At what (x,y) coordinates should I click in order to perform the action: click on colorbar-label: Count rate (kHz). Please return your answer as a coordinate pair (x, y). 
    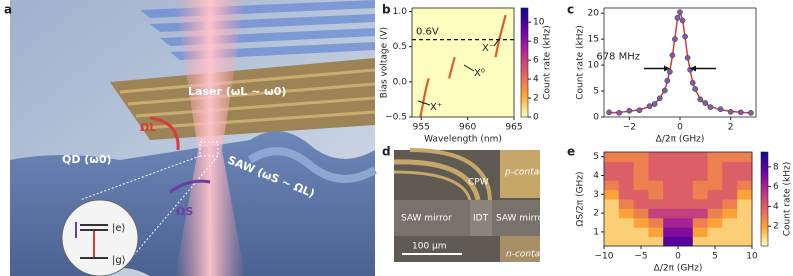
    Looking at the image, I should click on (548, 62).